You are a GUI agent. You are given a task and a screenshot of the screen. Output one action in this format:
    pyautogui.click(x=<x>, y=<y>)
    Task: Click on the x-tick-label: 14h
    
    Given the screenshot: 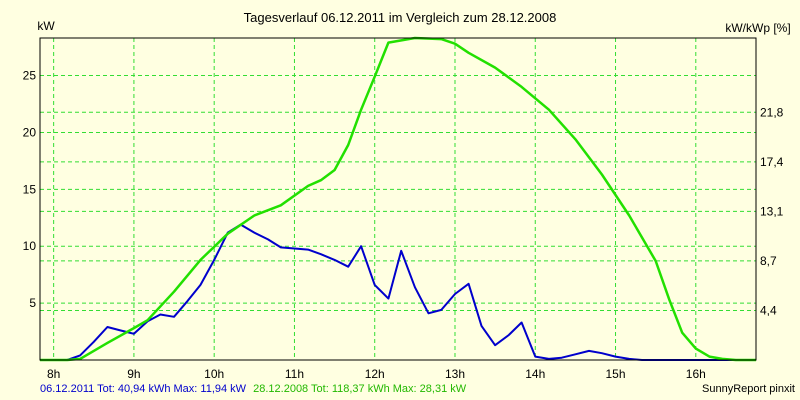 What is the action you would take?
    pyautogui.click(x=535, y=374)
    